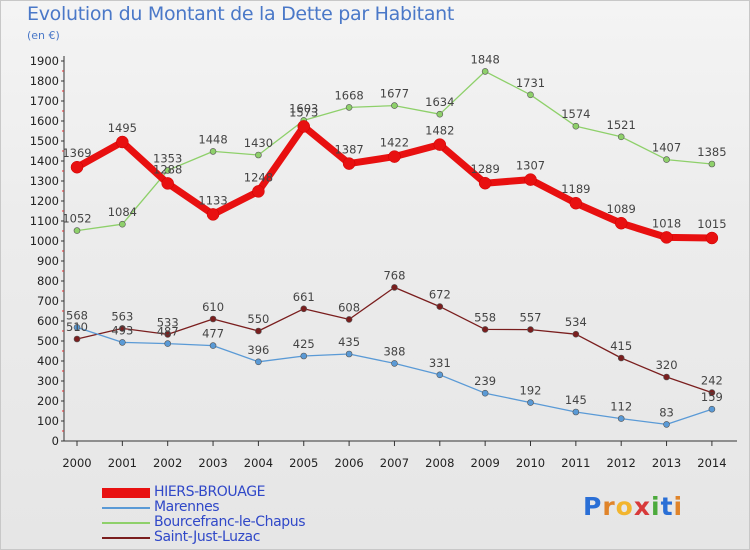 The image size is (750, 550). I want to click on data-label: 1084, so click(122, 212).